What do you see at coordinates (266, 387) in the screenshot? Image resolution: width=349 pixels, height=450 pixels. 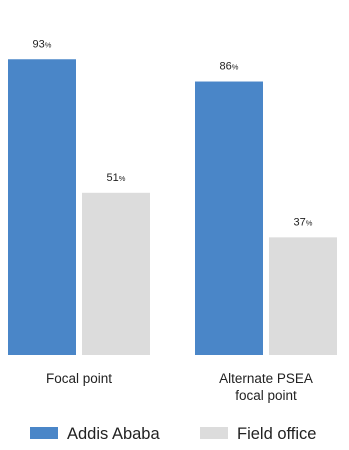 I see `category-label: Alternate PSEA focal point` at bounding box center [266, 387].